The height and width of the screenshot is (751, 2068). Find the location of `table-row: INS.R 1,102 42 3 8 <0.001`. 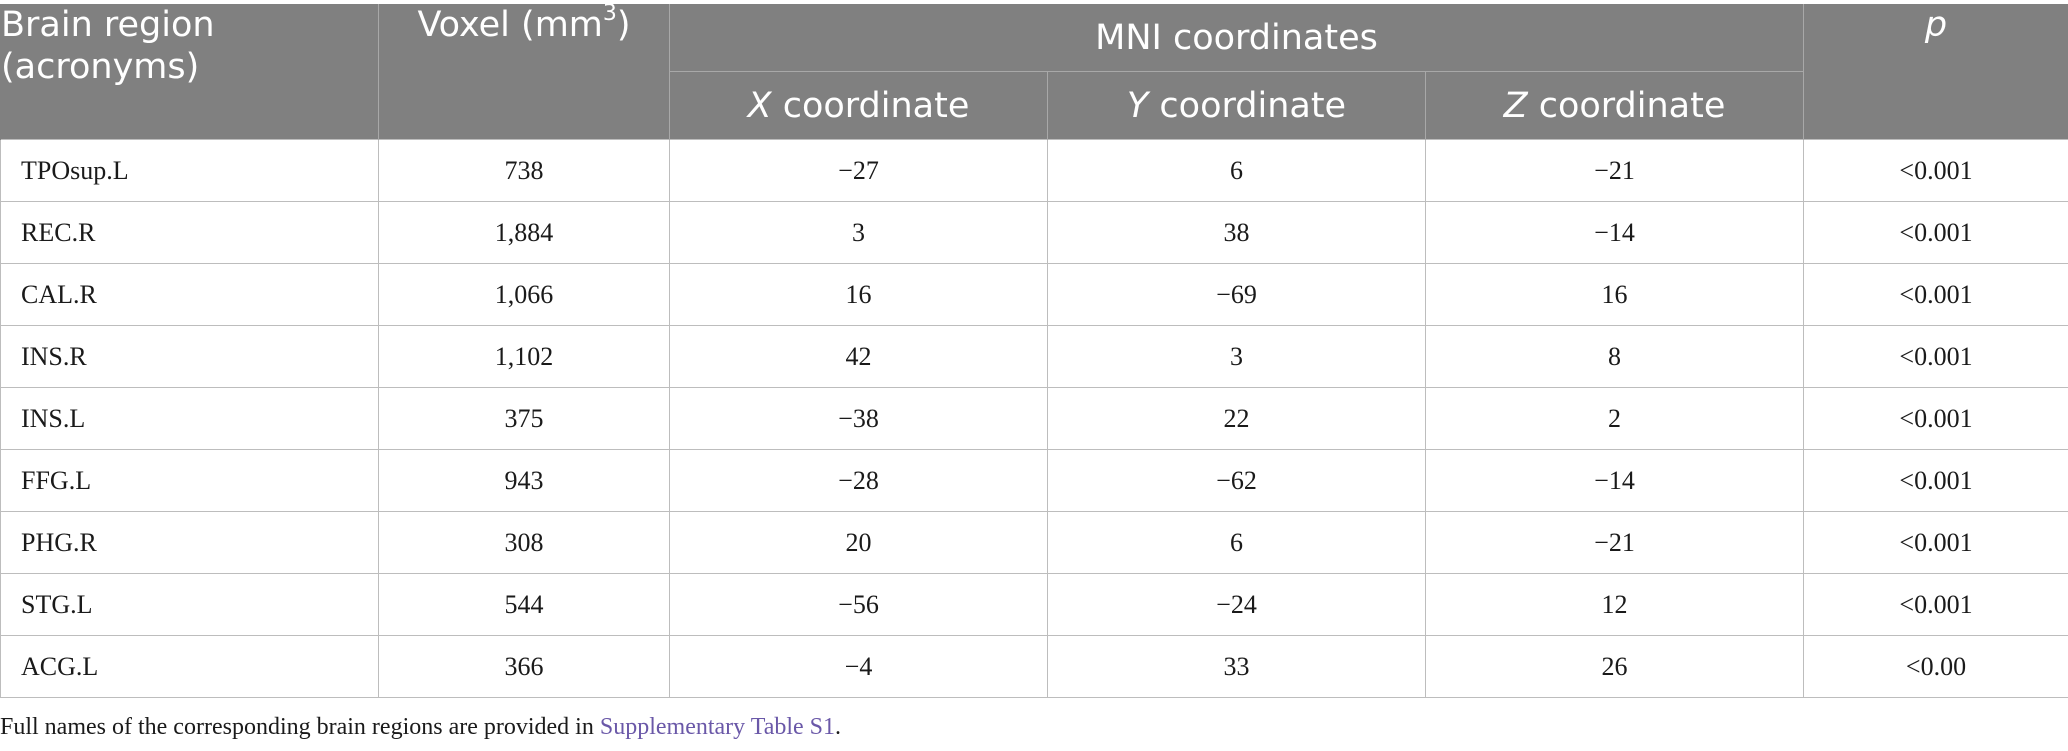

table-row: INS.R 1,102 42 3 8 <0.001 is located at coordinates (1034, 356).